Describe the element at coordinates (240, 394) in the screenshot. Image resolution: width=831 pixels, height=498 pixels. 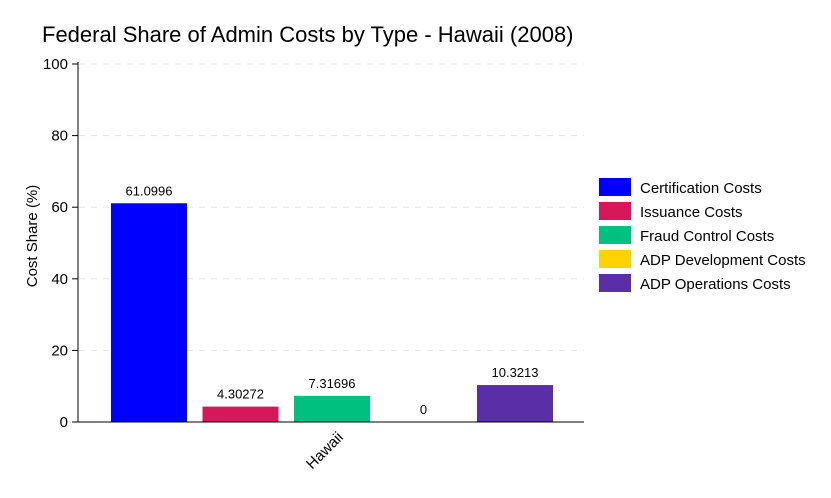
I see `data-label: 4.30272` at that location.